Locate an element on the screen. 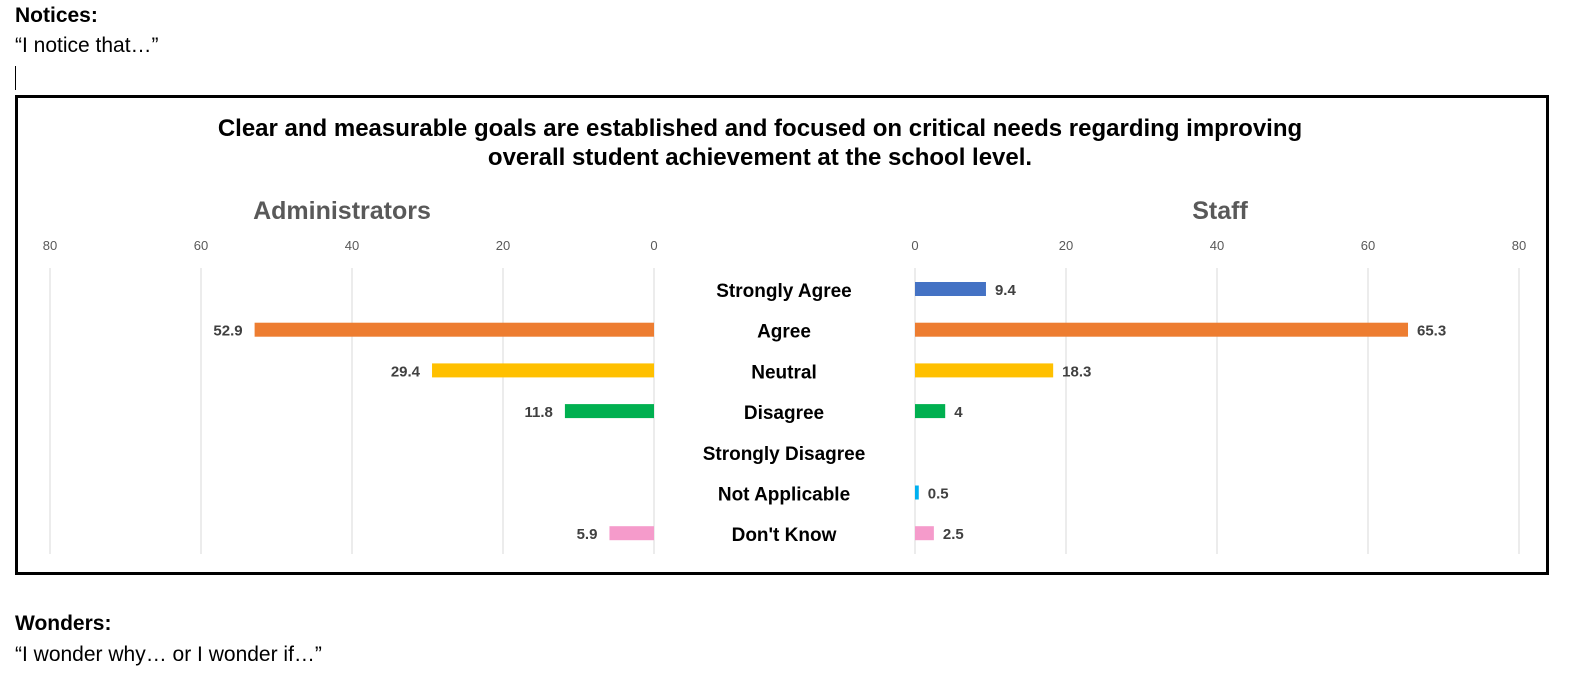  notices-heading: Notices: is located at coordinates (56, 15).